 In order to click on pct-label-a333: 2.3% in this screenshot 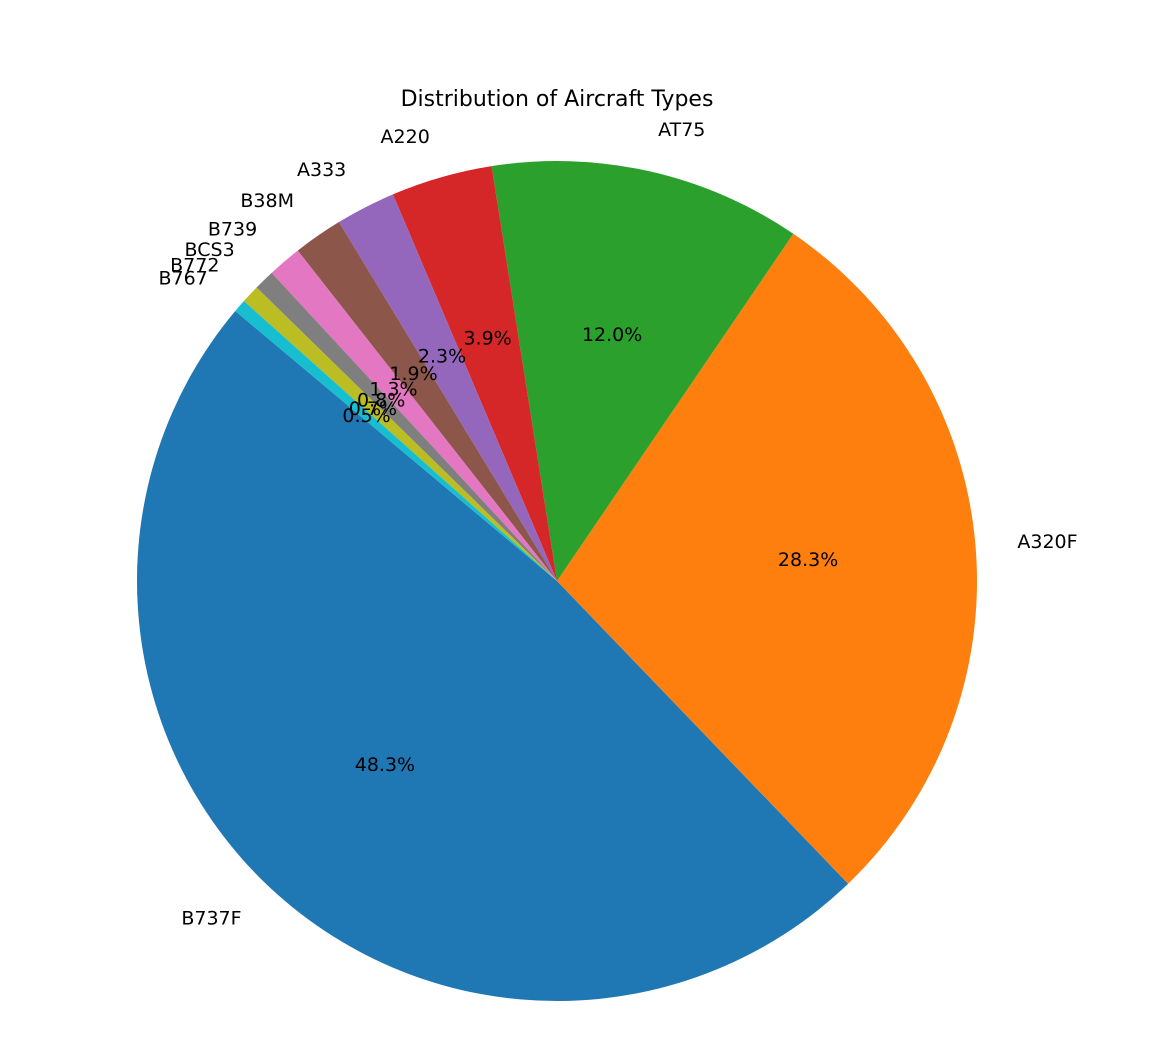, I will do `click(442, 357)`.